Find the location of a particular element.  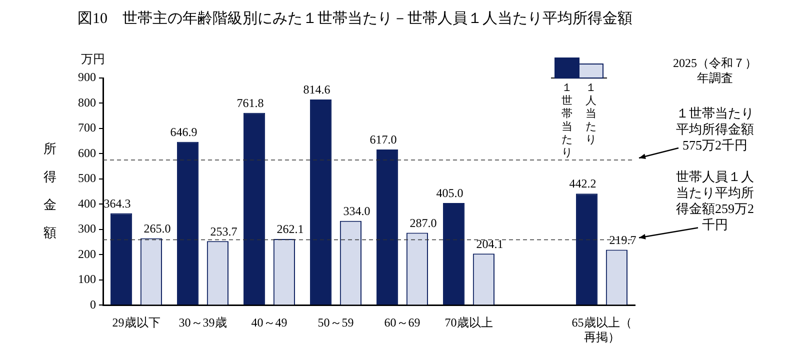

legend-label: １世帯当たり is located at coordinates (567, 120).